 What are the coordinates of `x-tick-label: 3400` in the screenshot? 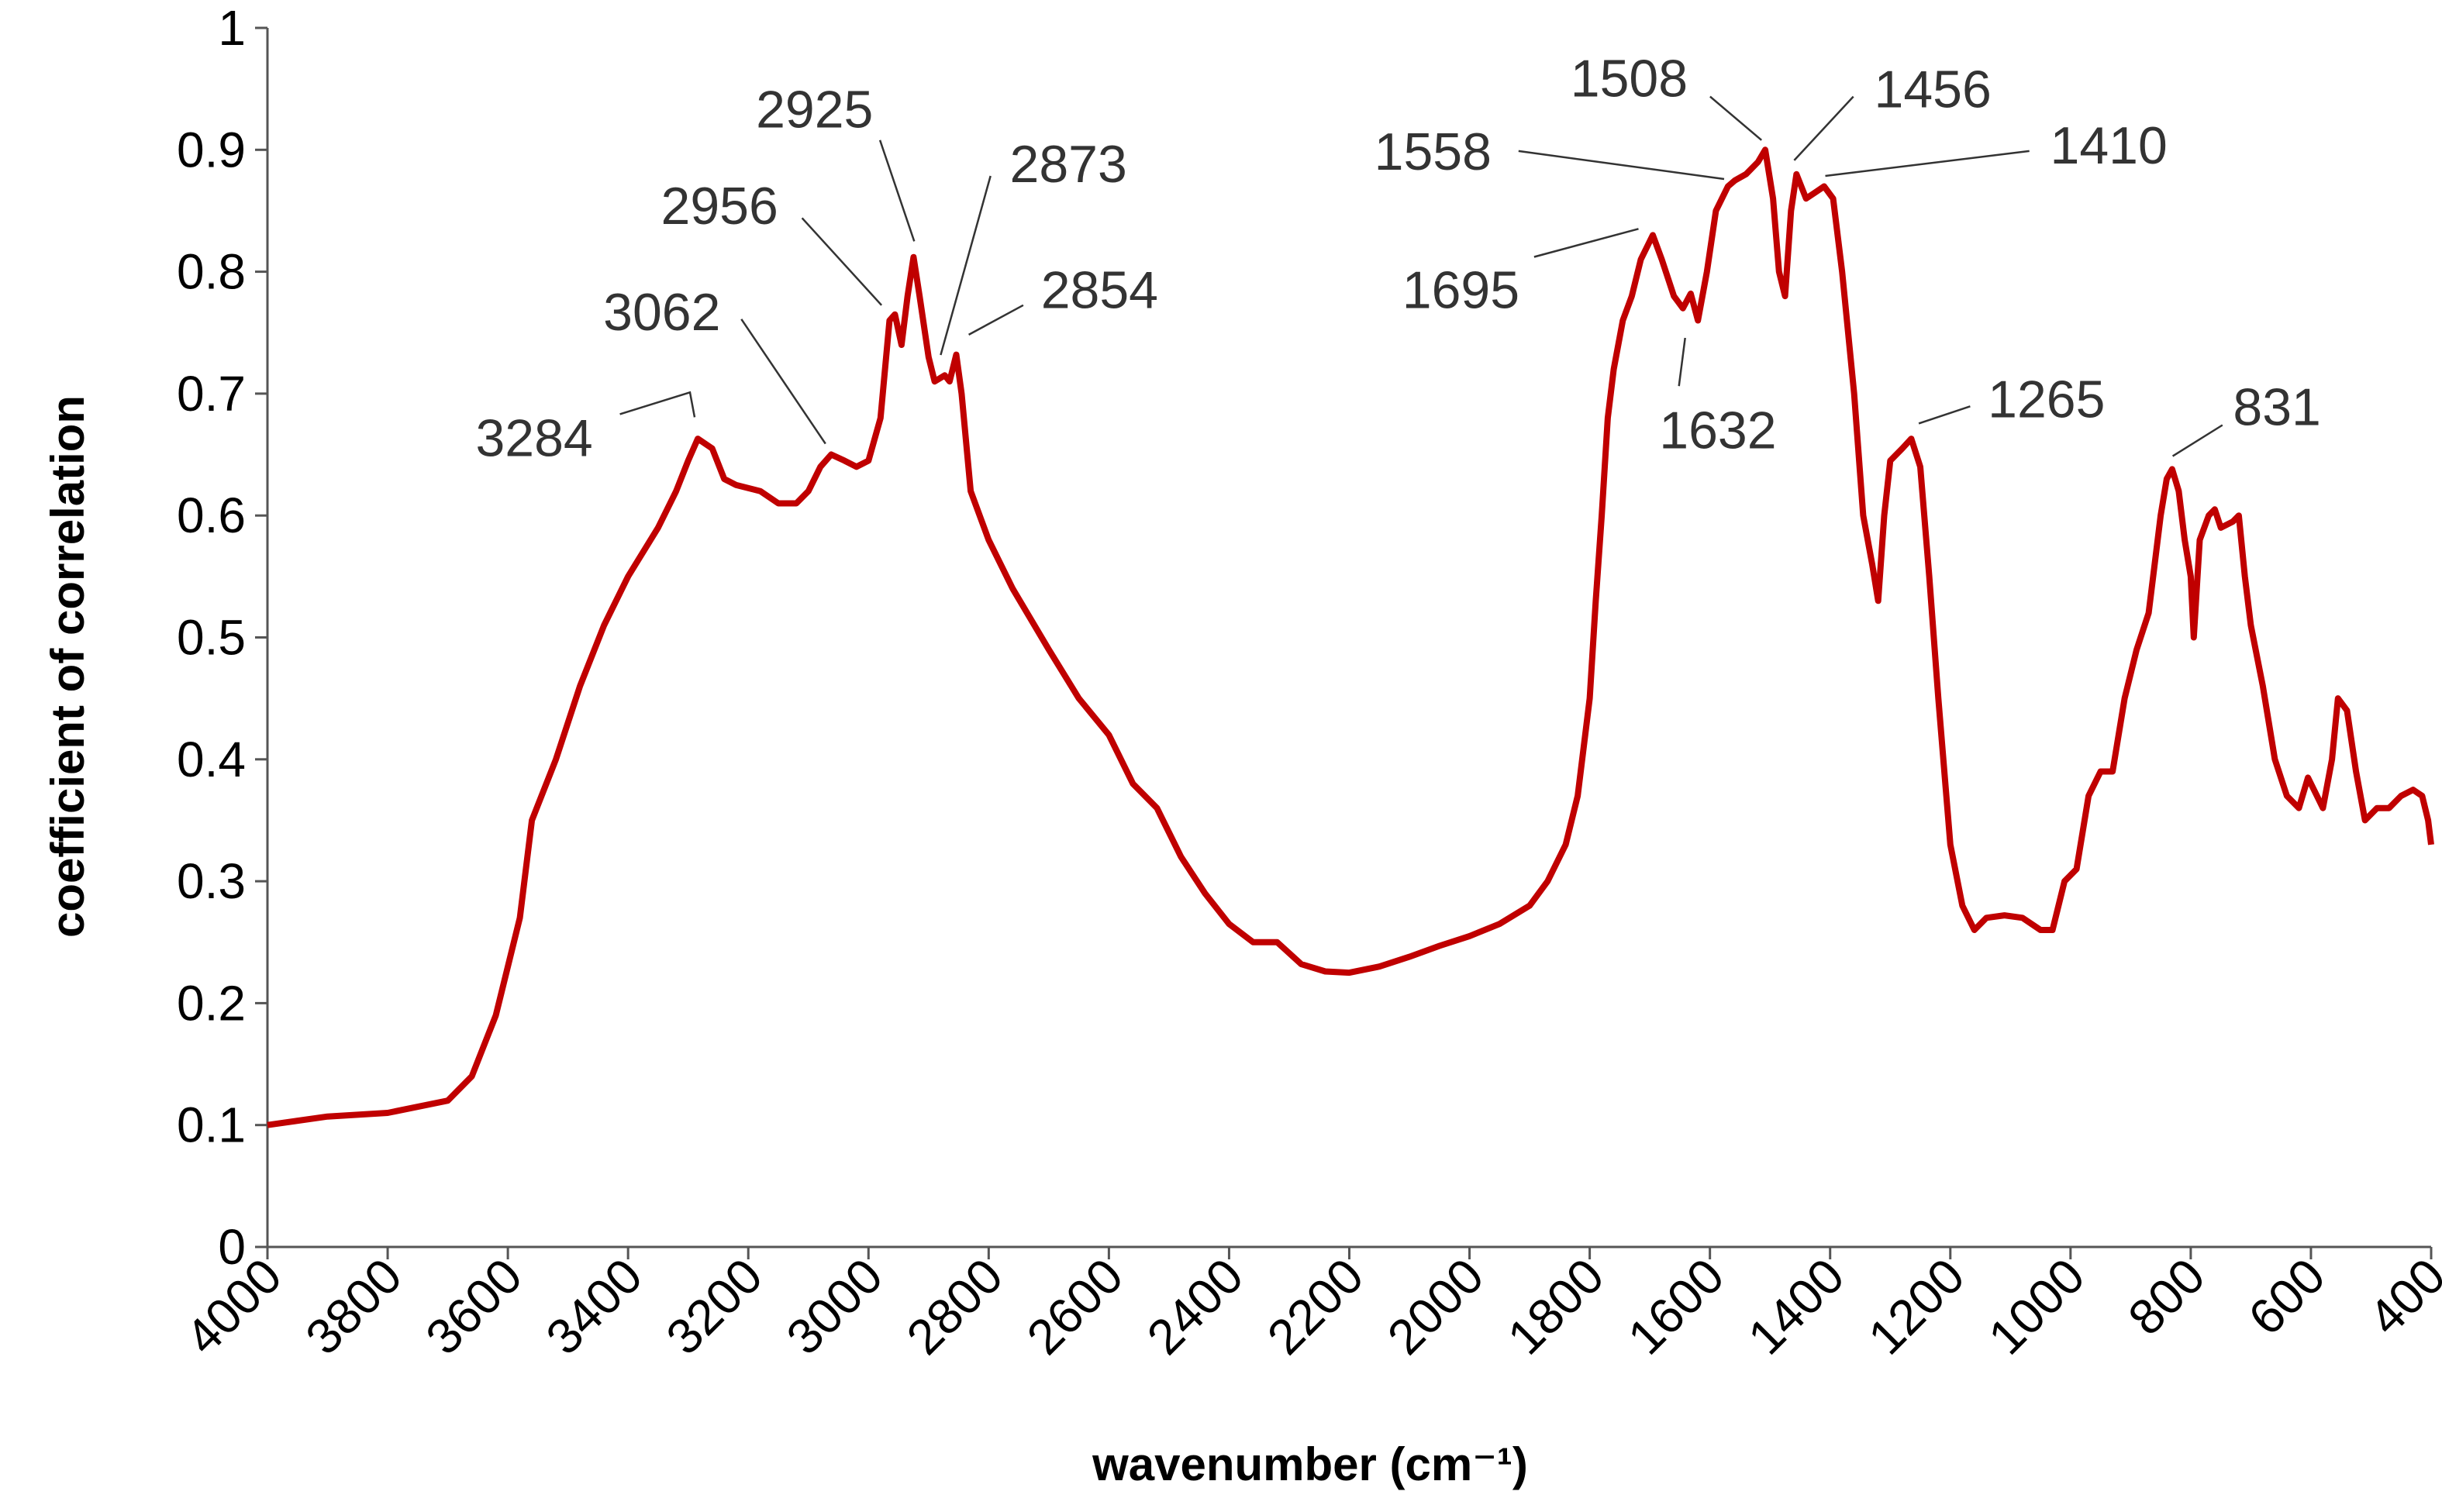 It's located at (594, 1307).